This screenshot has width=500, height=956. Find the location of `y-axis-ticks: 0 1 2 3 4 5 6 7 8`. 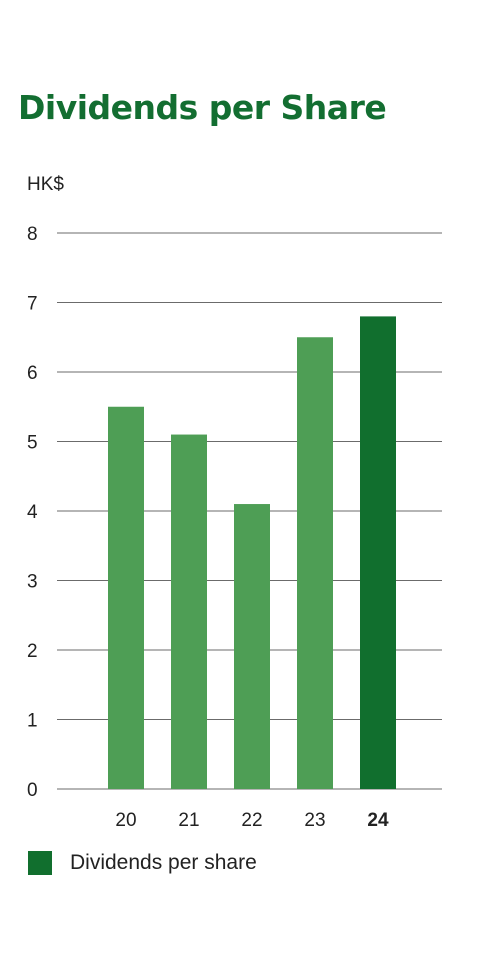

y-axis-ticks: 0 1 2 3 4 5 6 7 8 is located at coordinates (32, 512).